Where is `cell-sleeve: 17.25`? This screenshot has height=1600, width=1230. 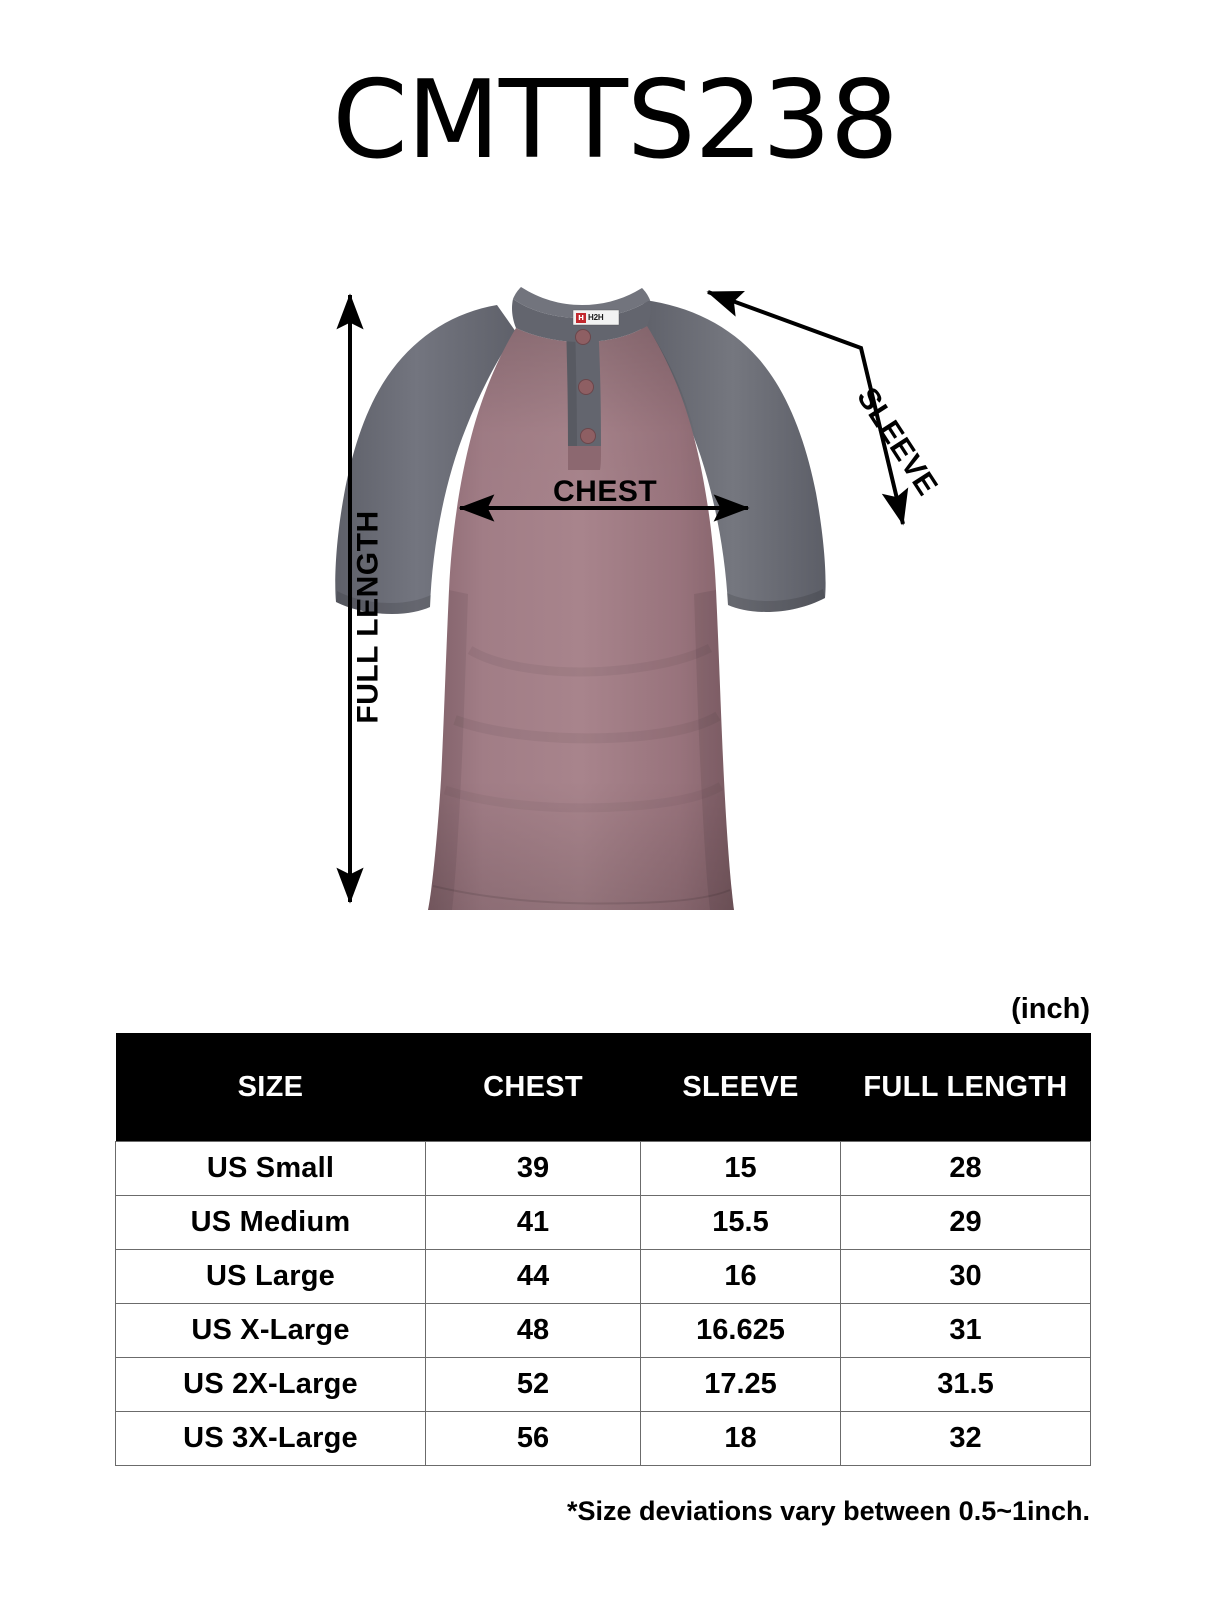
cell-sleeve: 17.25 is located at coordinates (740, 1384).